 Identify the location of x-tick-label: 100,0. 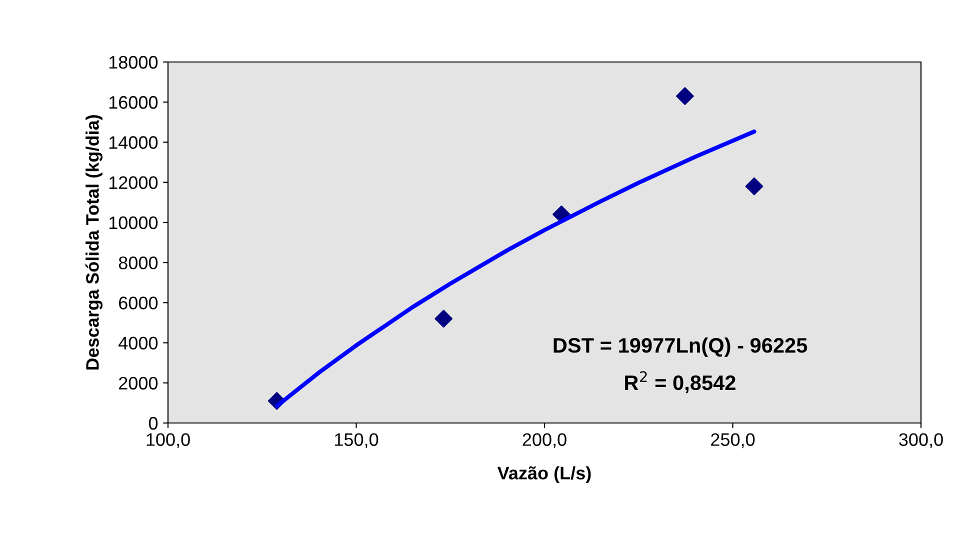
(168, 440).